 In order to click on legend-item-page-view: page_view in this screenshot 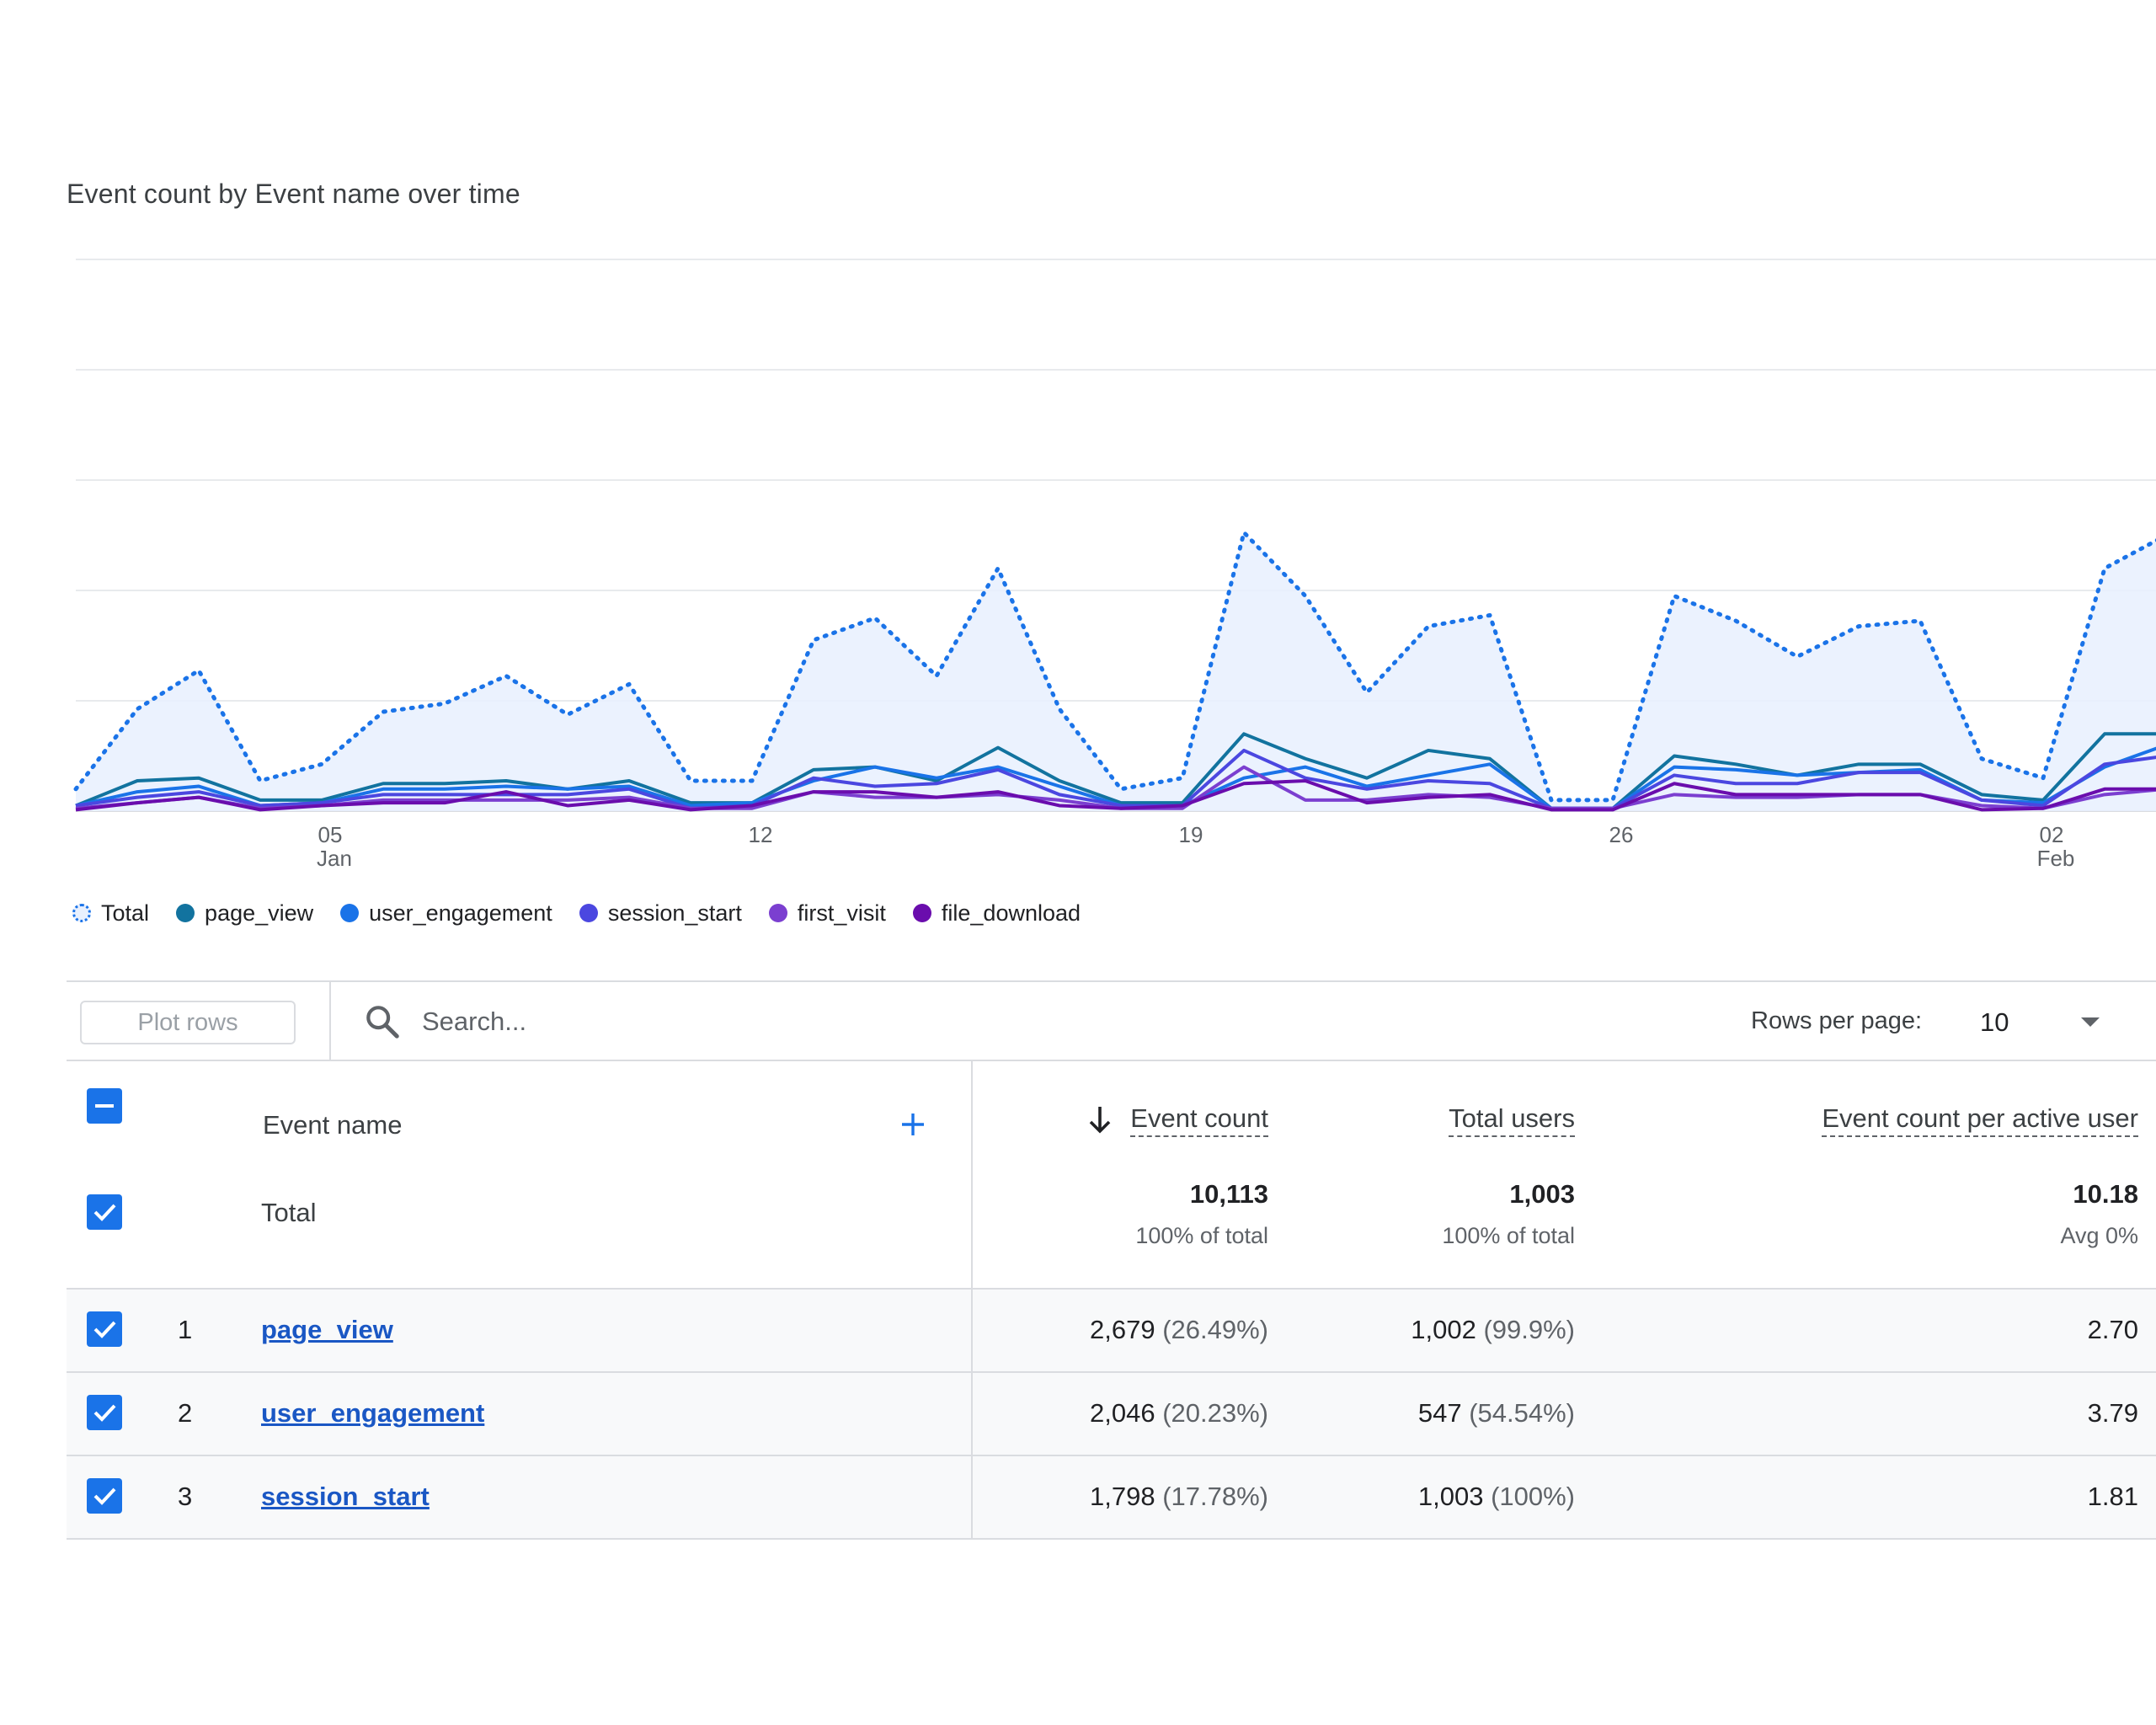, I will do `click(245, 913)`.